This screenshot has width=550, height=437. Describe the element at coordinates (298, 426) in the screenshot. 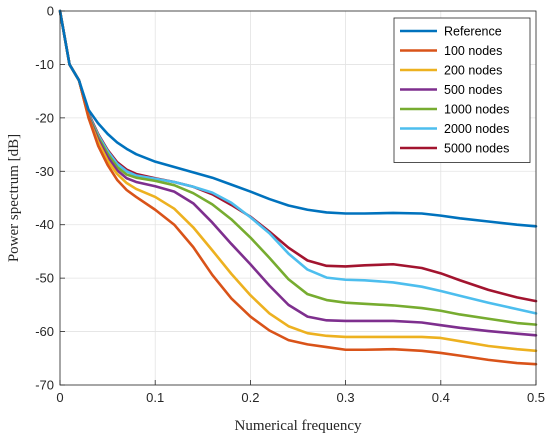

I see `x-axis-label: Numerical frequency` at that location.